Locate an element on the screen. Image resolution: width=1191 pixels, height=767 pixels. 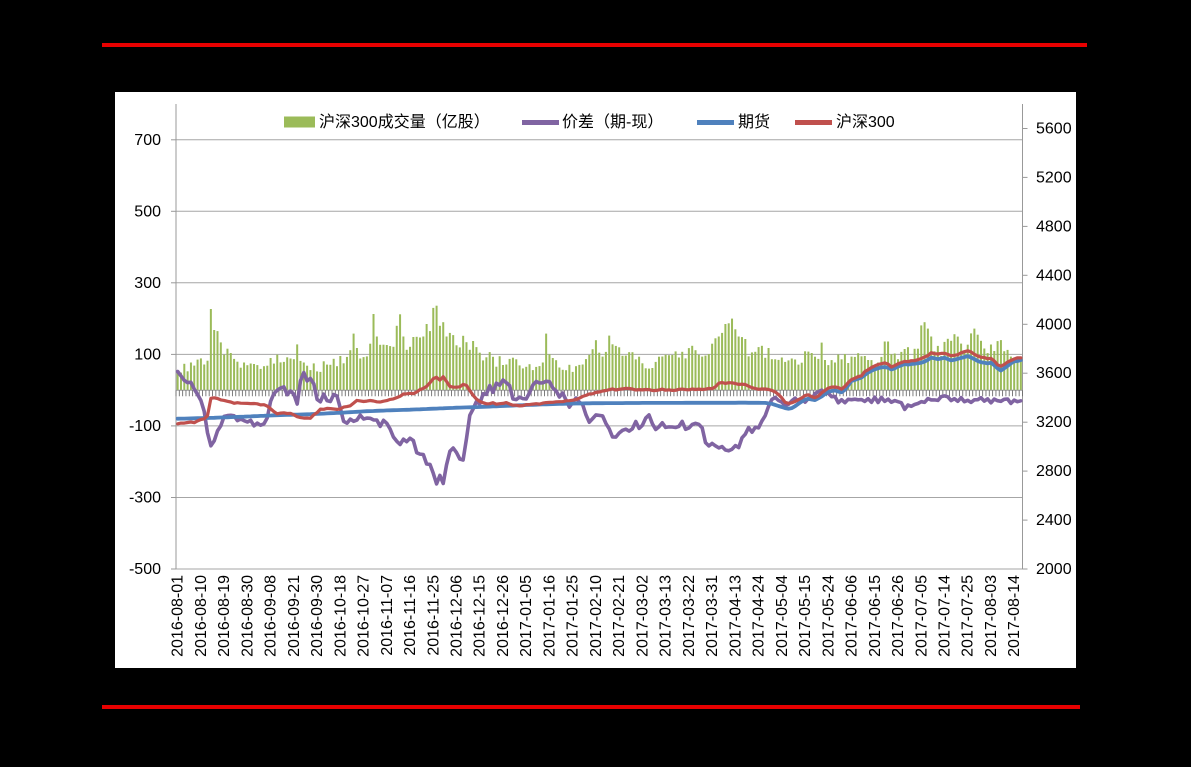
svg-text: 沪深300 is located at coordinates (865, 122).